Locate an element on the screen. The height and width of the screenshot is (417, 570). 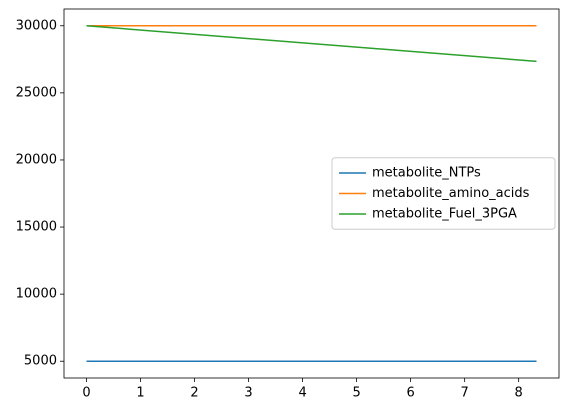
y-tick-label: 5000 is located at coordinates (40, 361).